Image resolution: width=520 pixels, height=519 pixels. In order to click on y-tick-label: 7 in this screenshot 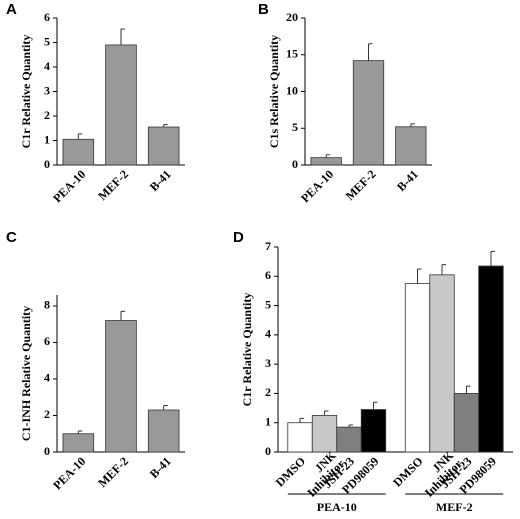, I will do `click(268, 246)`.